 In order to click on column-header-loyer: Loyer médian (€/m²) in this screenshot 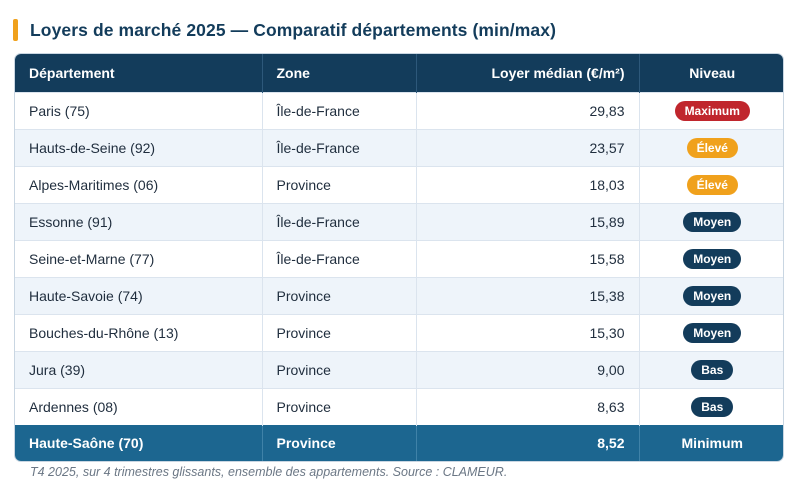, I will do `click(528, 73)`.